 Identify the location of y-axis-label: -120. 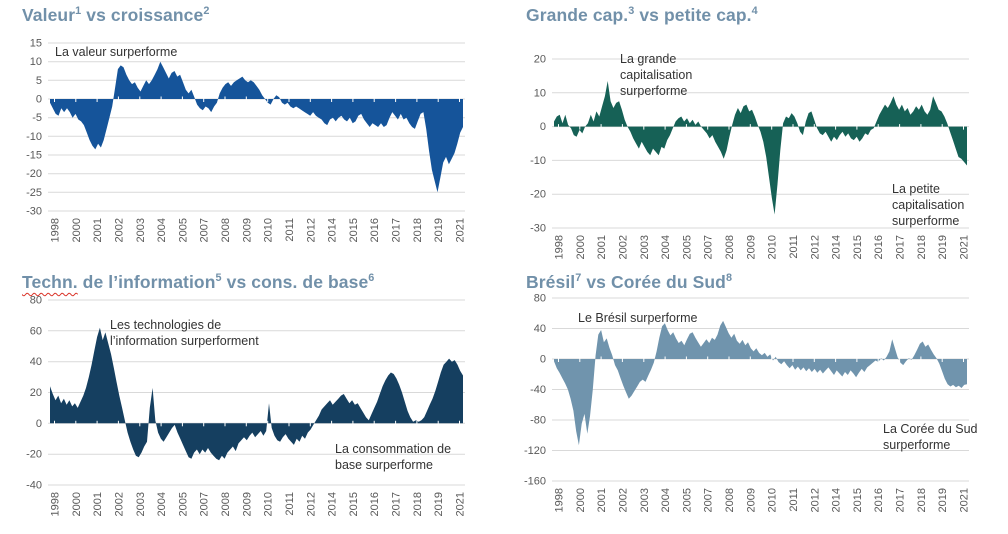
(535, 451).